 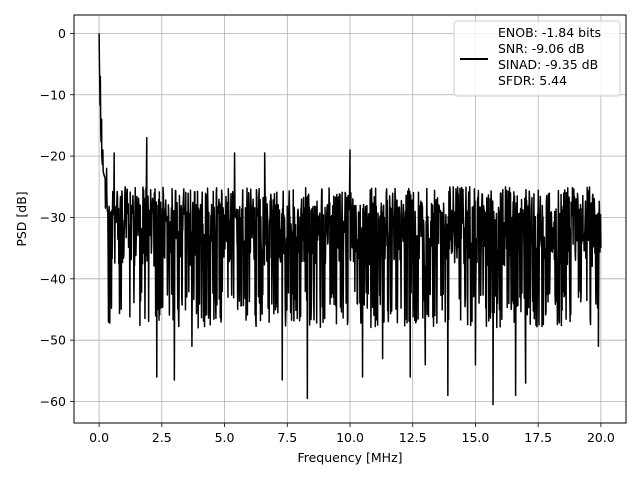 What do you see at coordinates (53, 401) in the screenshot?
I see `y-tick-label: −60` at bounding box center [53, 401].